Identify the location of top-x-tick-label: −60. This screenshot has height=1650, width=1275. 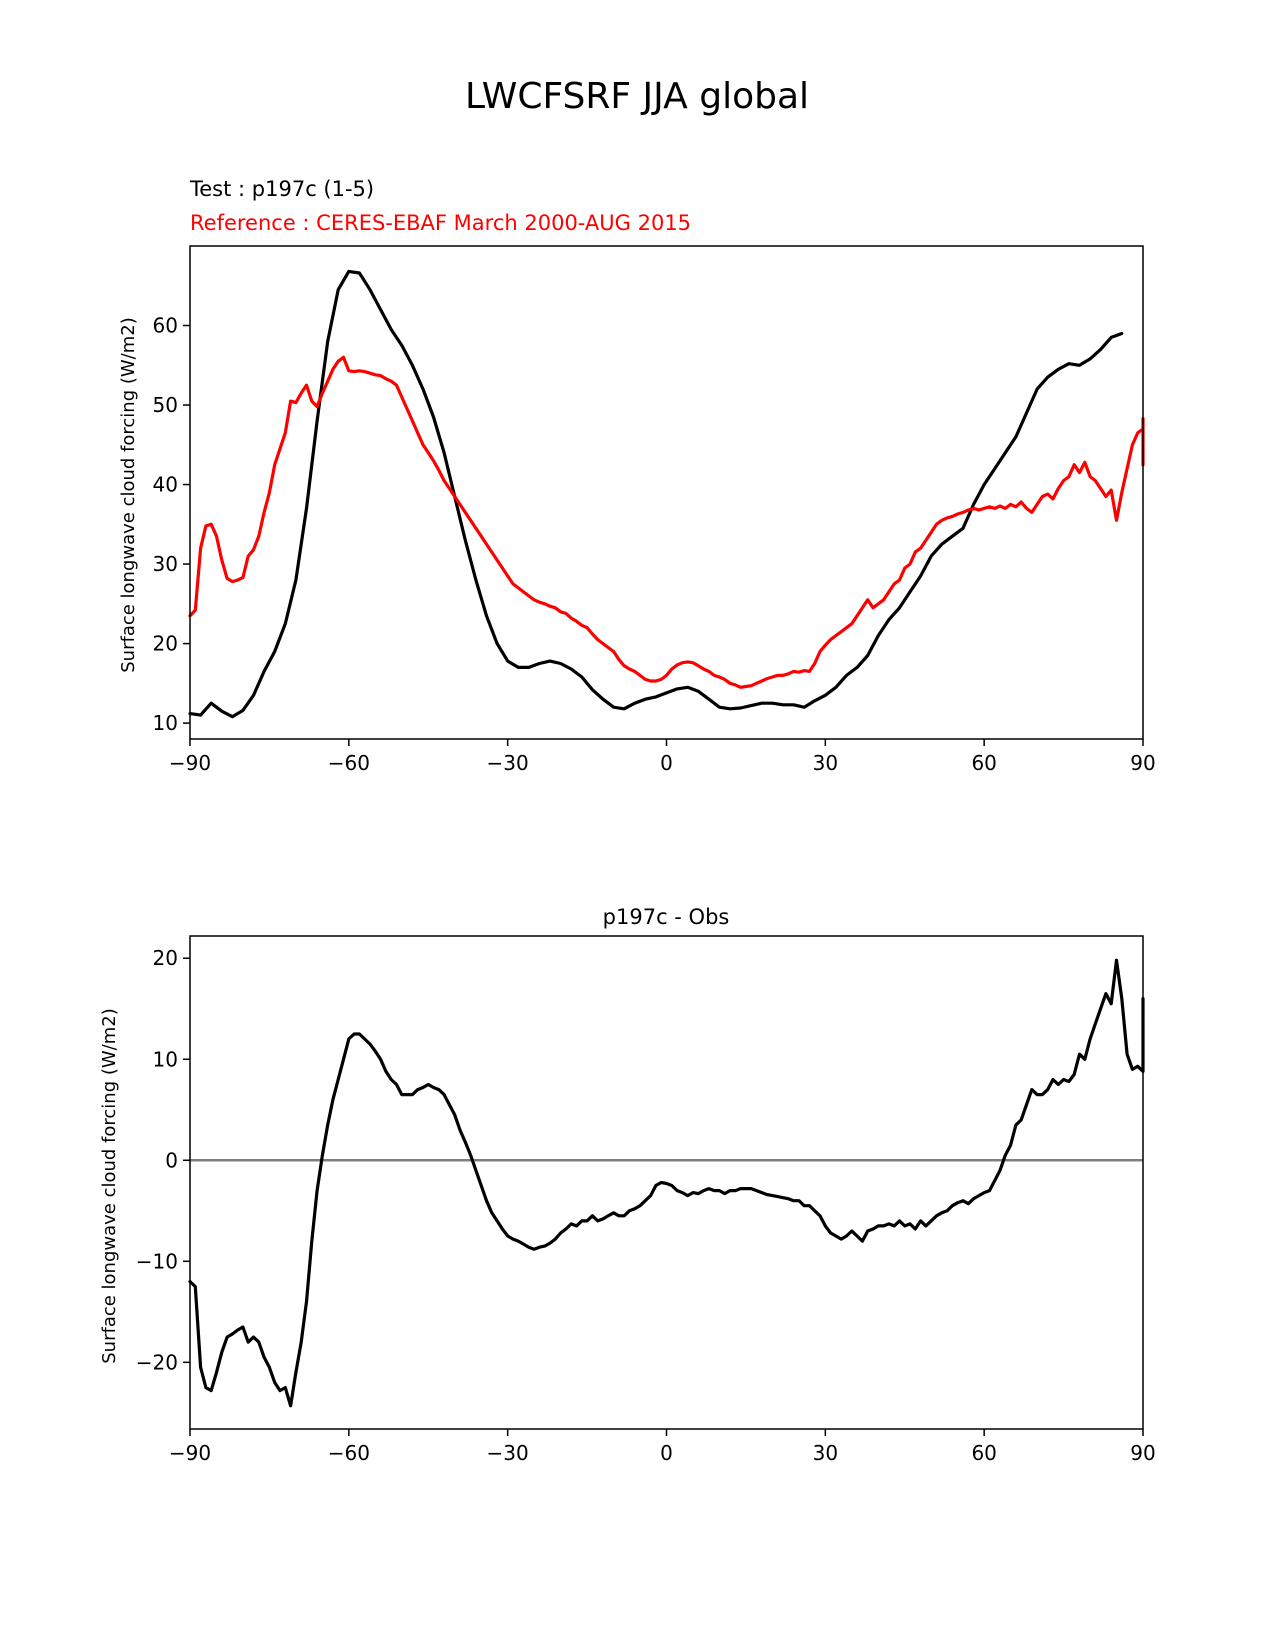
(349, 763).